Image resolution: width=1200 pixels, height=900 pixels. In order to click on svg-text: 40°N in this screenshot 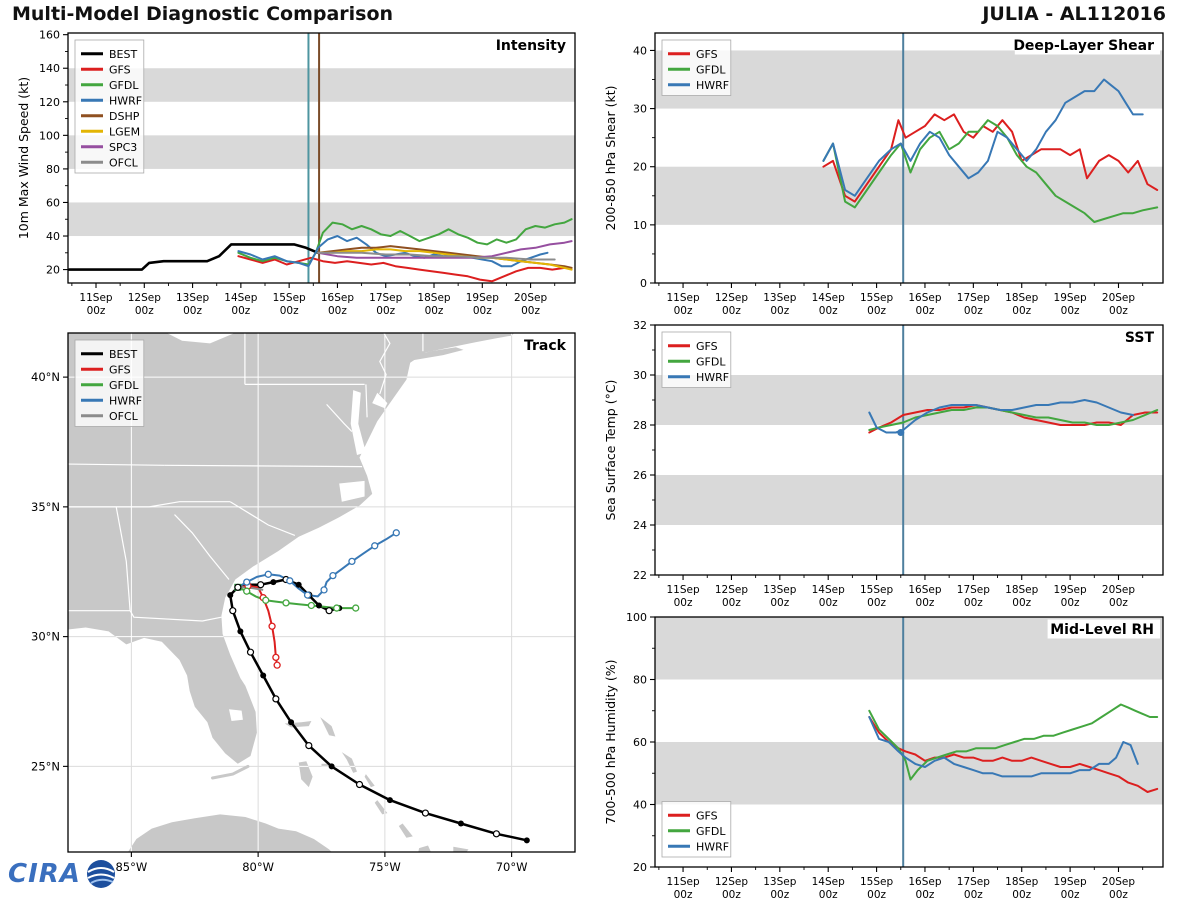, I will do `click(45, 377)`.